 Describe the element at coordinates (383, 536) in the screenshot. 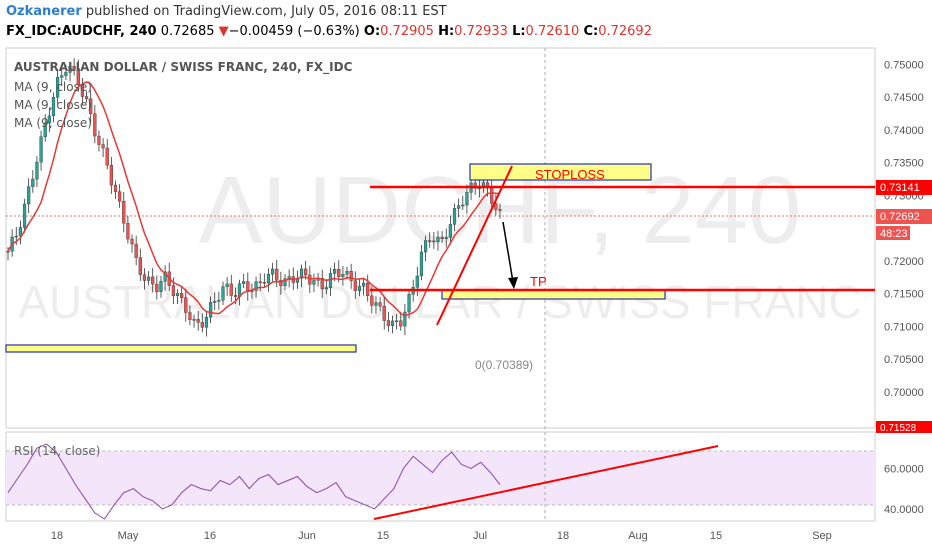

I see `time-tick-label: 15` at that location.